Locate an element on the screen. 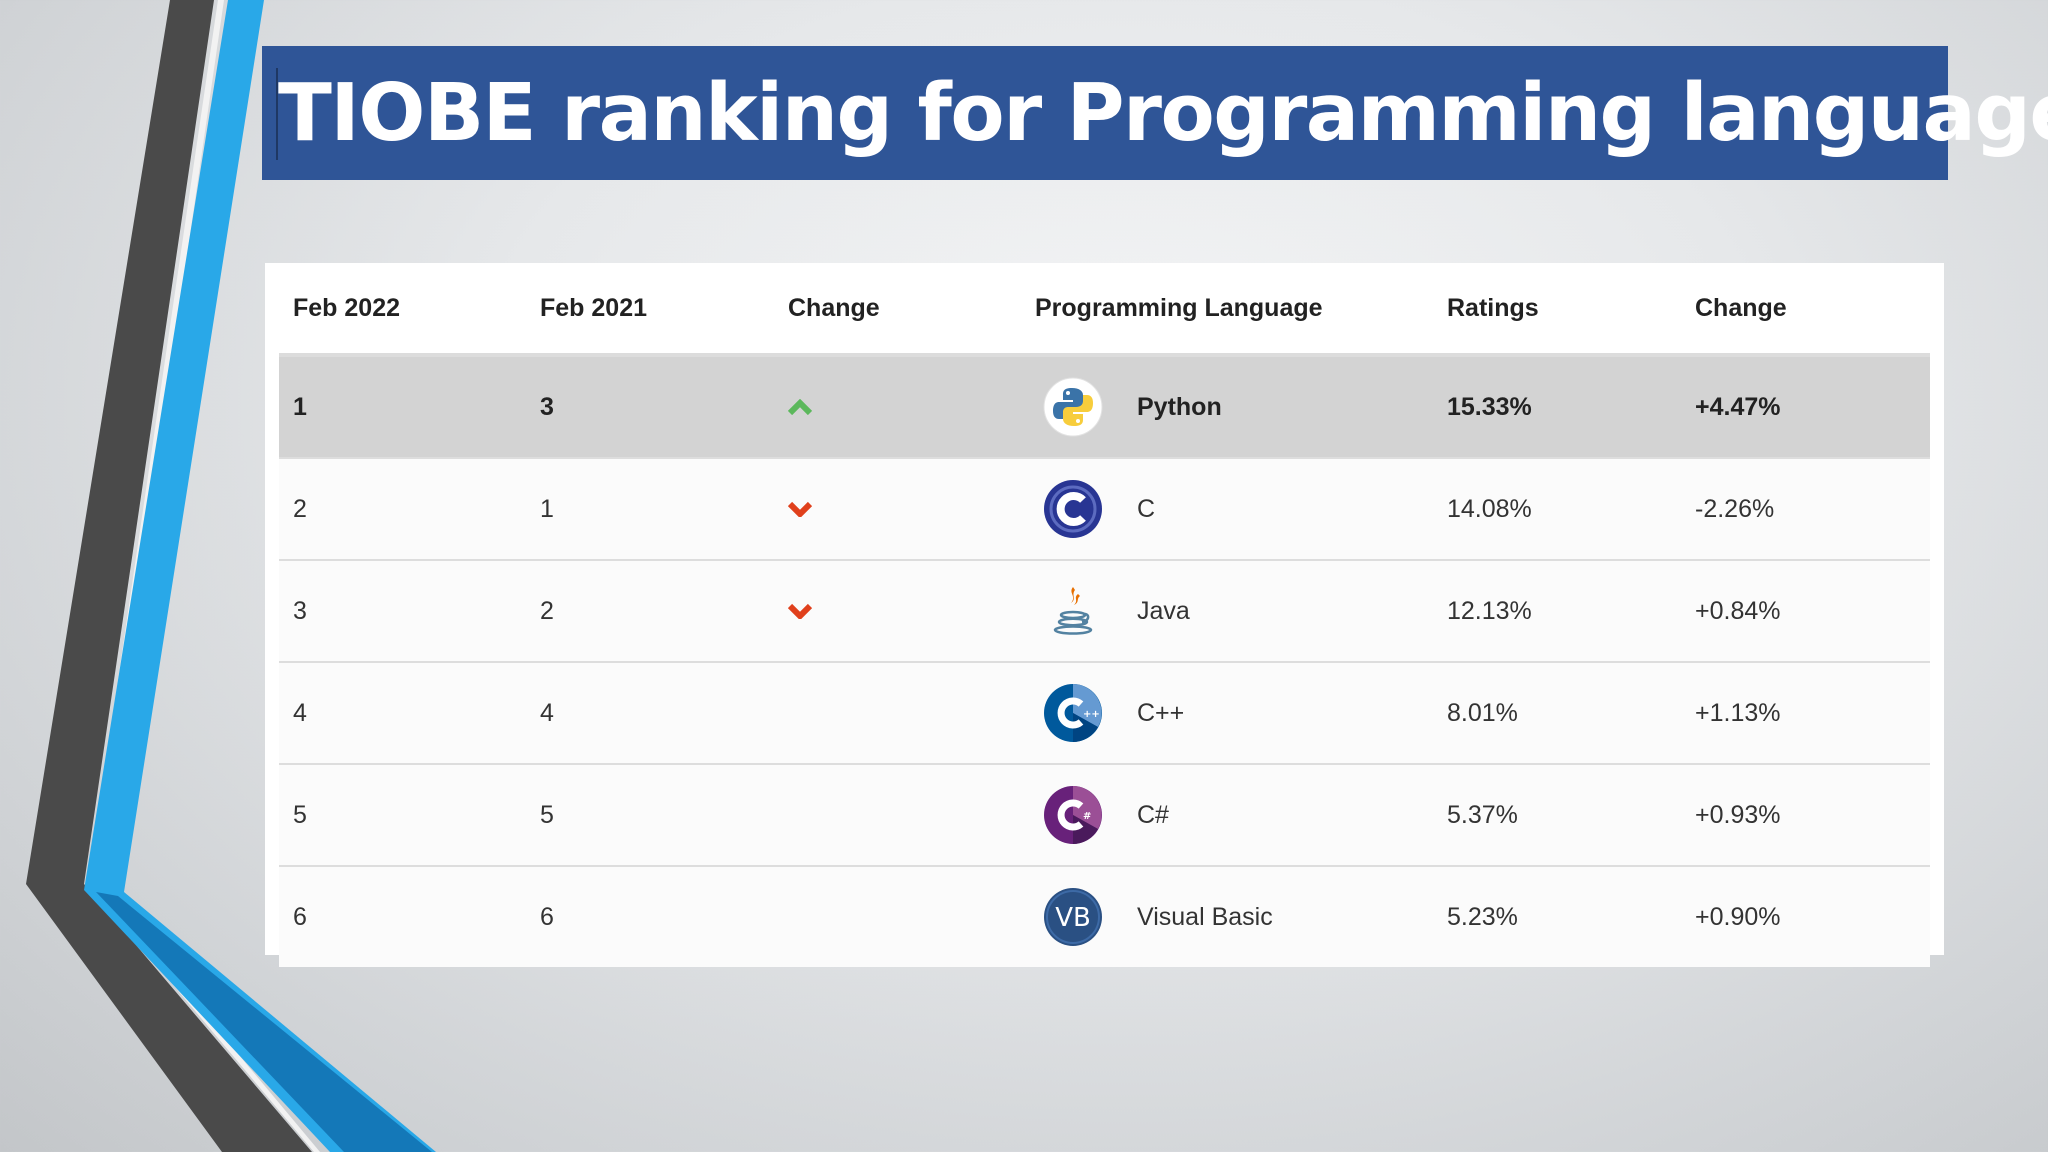  table-row: 1 3 Py is located at coordinates (1104, 407).